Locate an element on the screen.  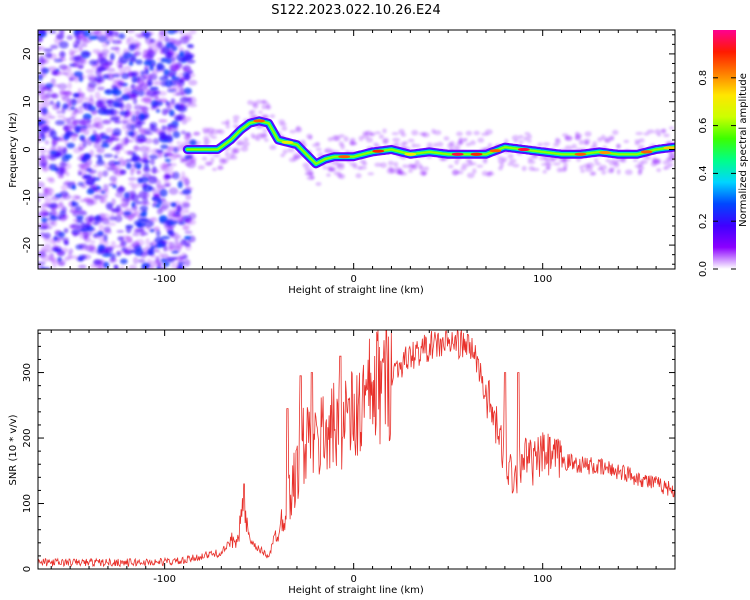
ridge-halo is located at coordinates (429, 142).